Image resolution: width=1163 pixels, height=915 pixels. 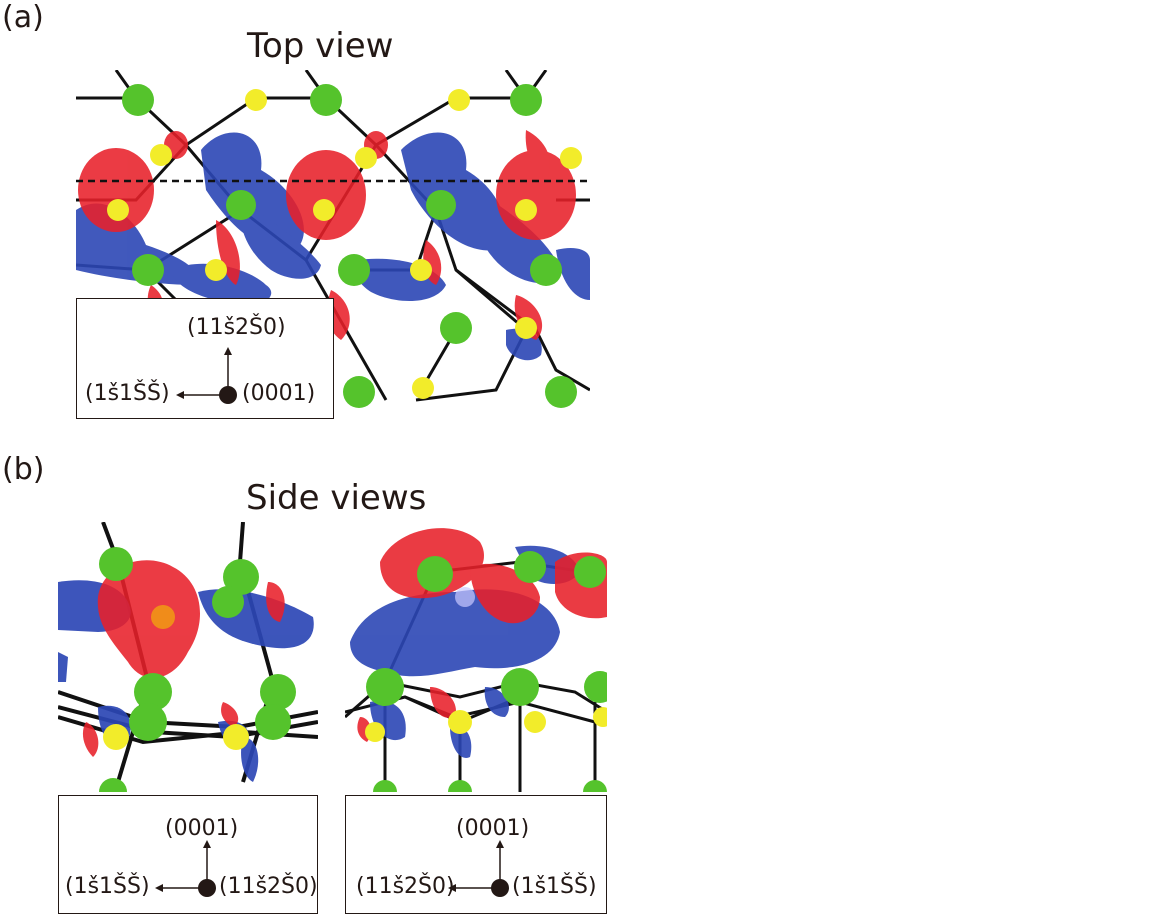 I want to click on panel-a-label: (a), so click(x=23, y=17).